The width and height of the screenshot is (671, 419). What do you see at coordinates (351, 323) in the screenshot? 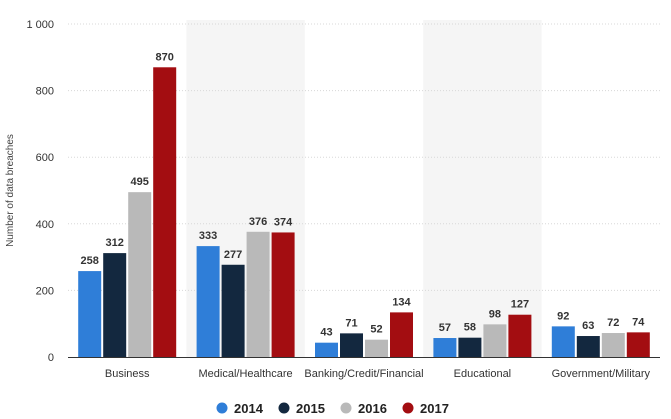
I see `data-label: 71` at bounding box center [351, 323].